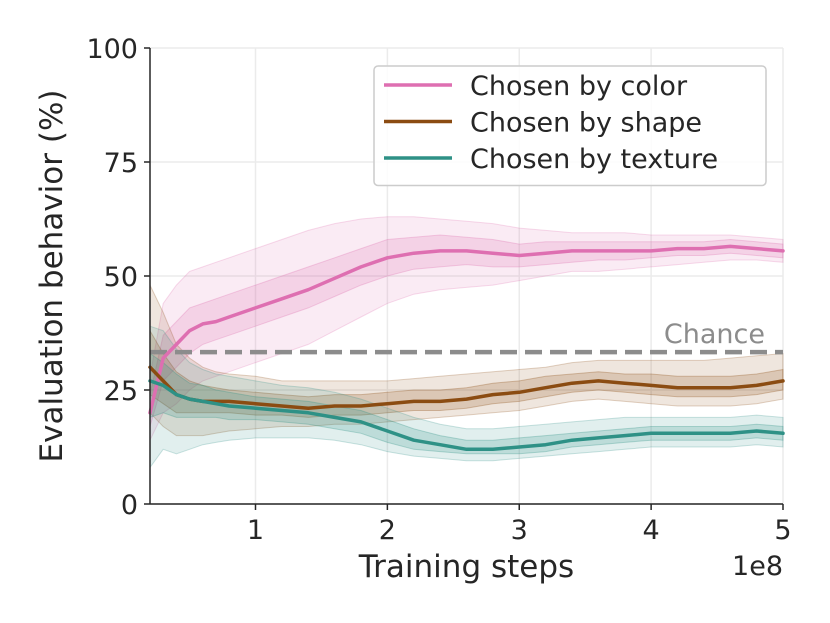  Describe the element at coordinates (757, 566) in the screenshot. I see `x-axis-multiplier: 1e8` at that location.